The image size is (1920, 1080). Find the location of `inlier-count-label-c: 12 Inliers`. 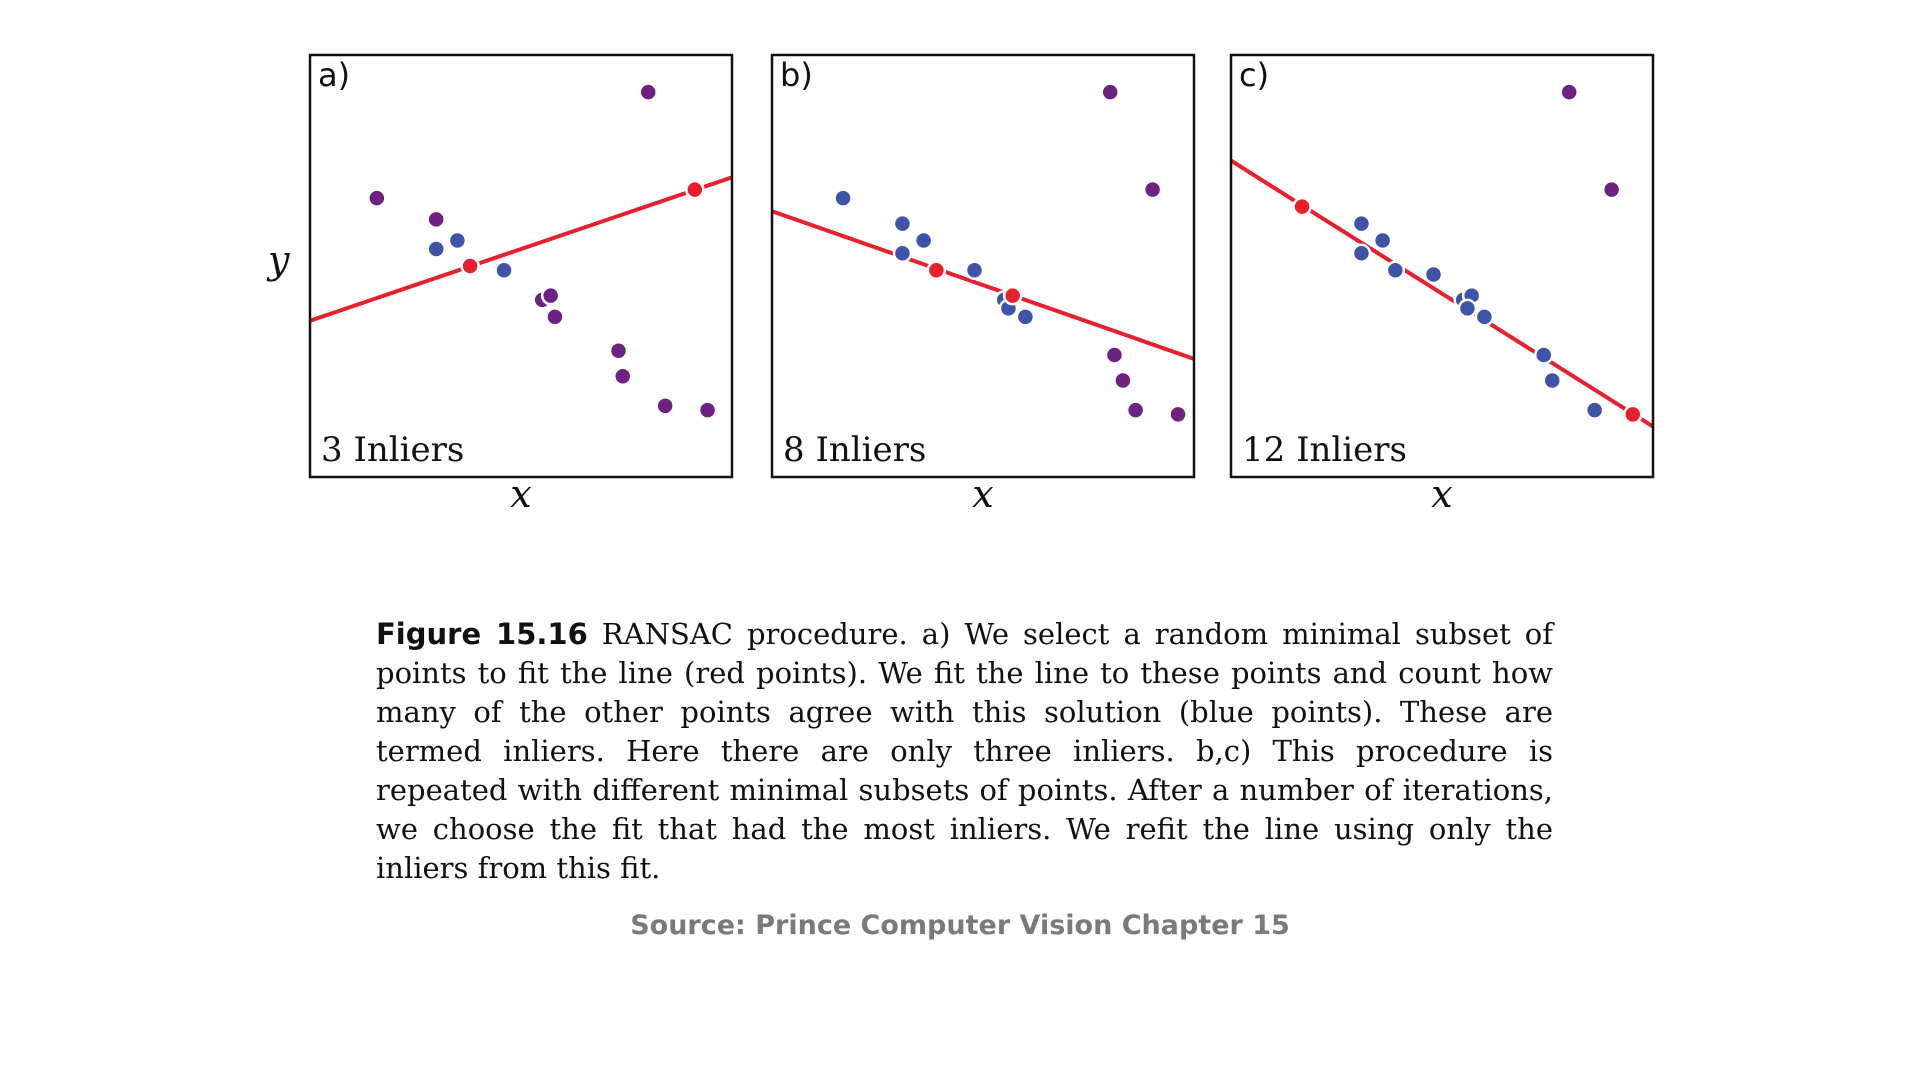

inlier-count-label-c: 12 Inliers is located at coordinates (1324, 450).